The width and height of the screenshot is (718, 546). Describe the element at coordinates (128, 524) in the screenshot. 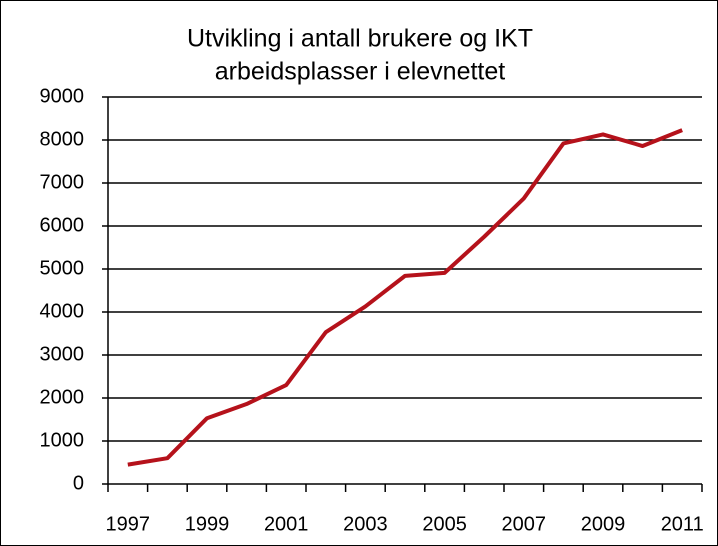

I see `x-tick-label: 1997` at that location.